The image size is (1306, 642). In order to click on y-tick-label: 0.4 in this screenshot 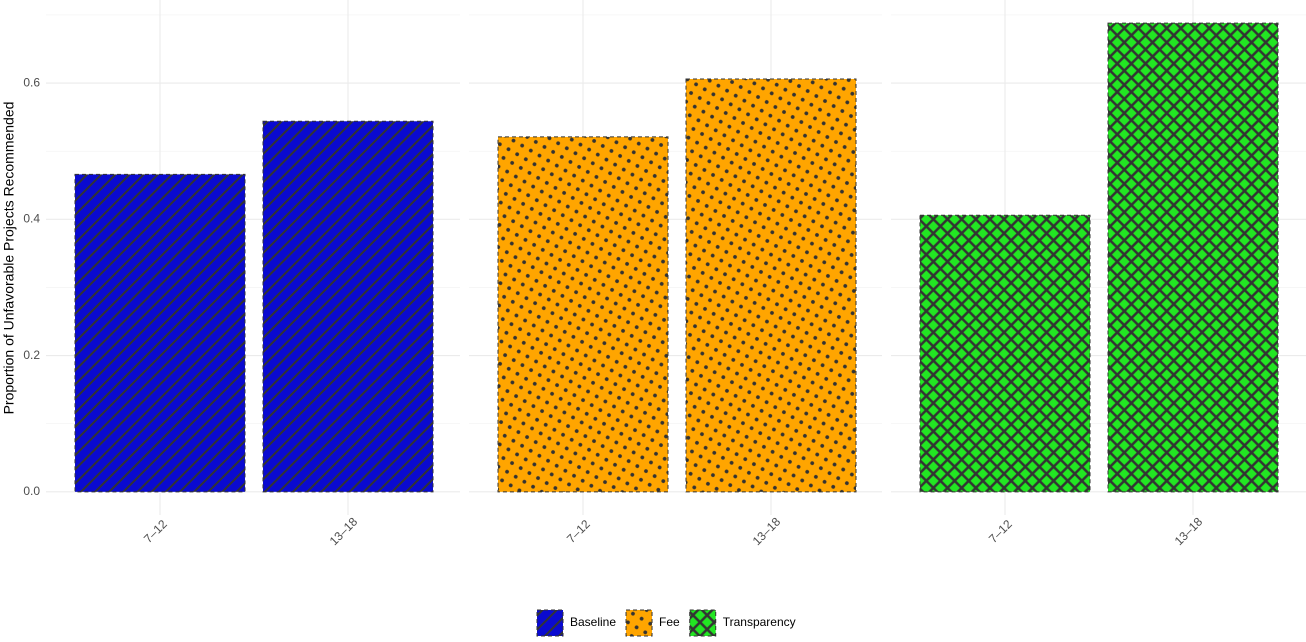, I will do `click(31, 219)`.